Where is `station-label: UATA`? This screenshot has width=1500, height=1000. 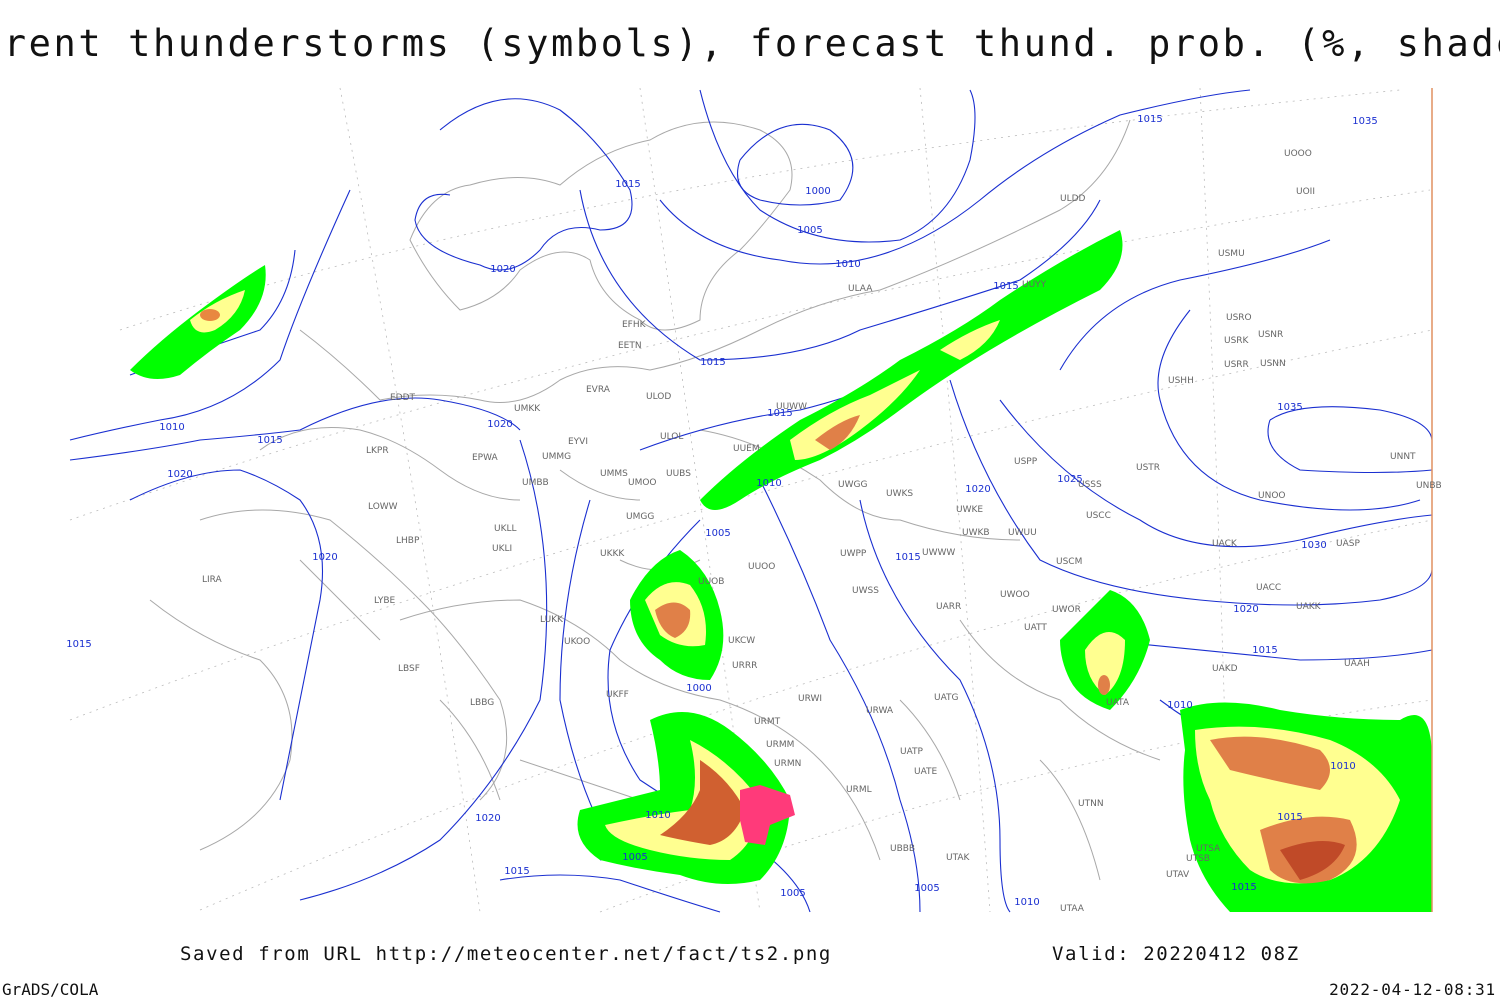
station-label: UATA is located at coordinates (1118, 703).